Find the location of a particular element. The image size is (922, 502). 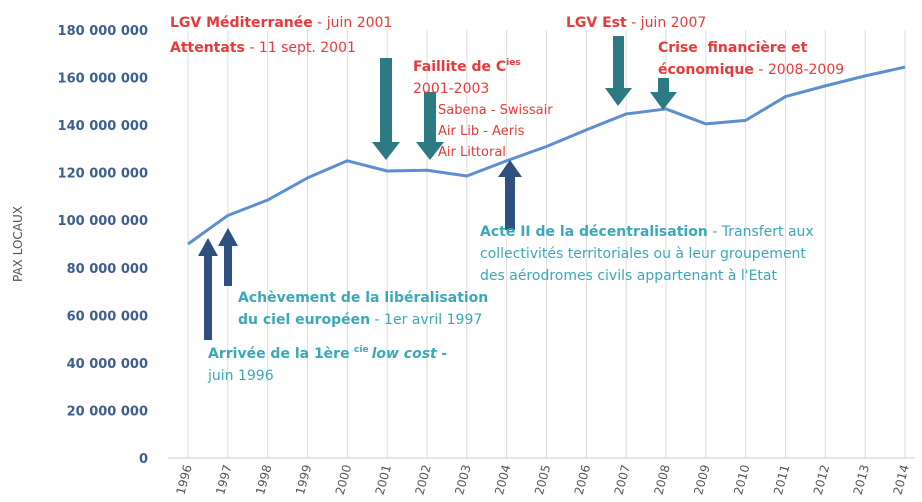

x-tick-label: 1996 is located at coordinates (183, 479).